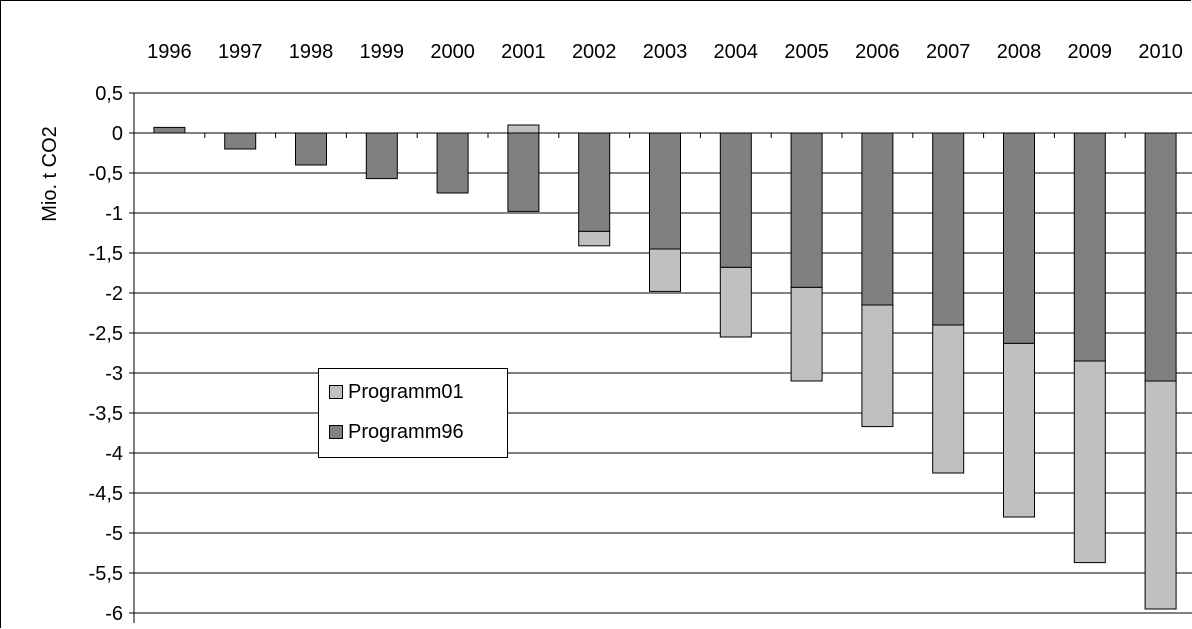 This screenshot has height=629, width=1192. What do you see at coordinates (114, 374) in the screenshot?
I see `y-tick-label: -3` at bounding box center [114, 374].